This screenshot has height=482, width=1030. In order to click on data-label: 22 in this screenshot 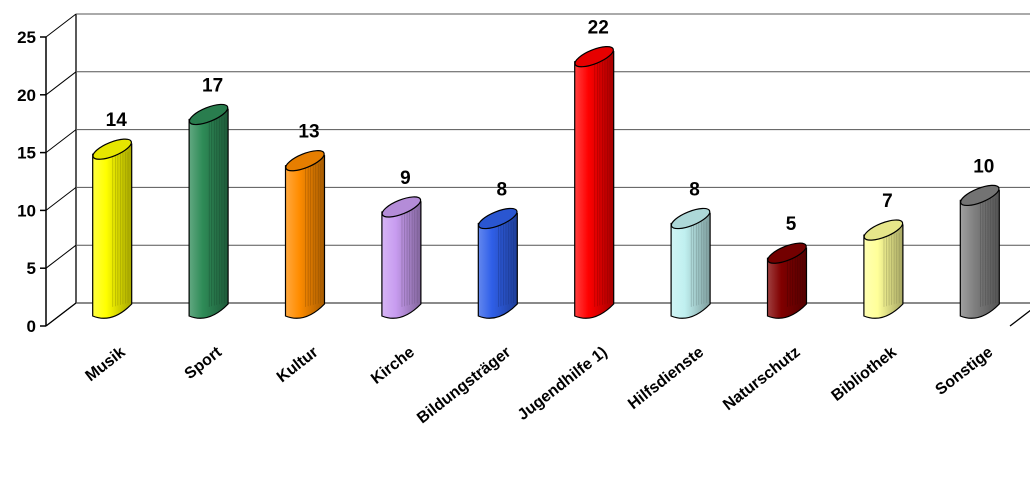, I will do `click(598, 28)`.